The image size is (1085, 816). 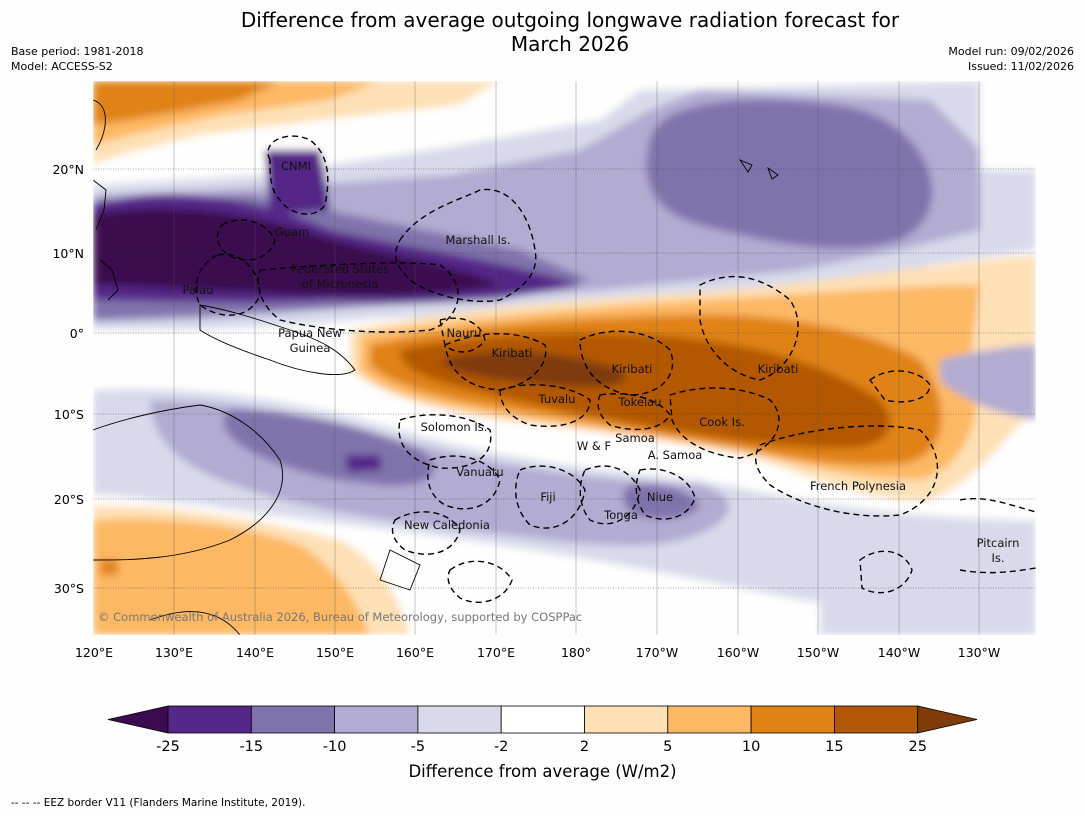 I want to click on lon-tick: 140°W, so click(x=899, y=652).